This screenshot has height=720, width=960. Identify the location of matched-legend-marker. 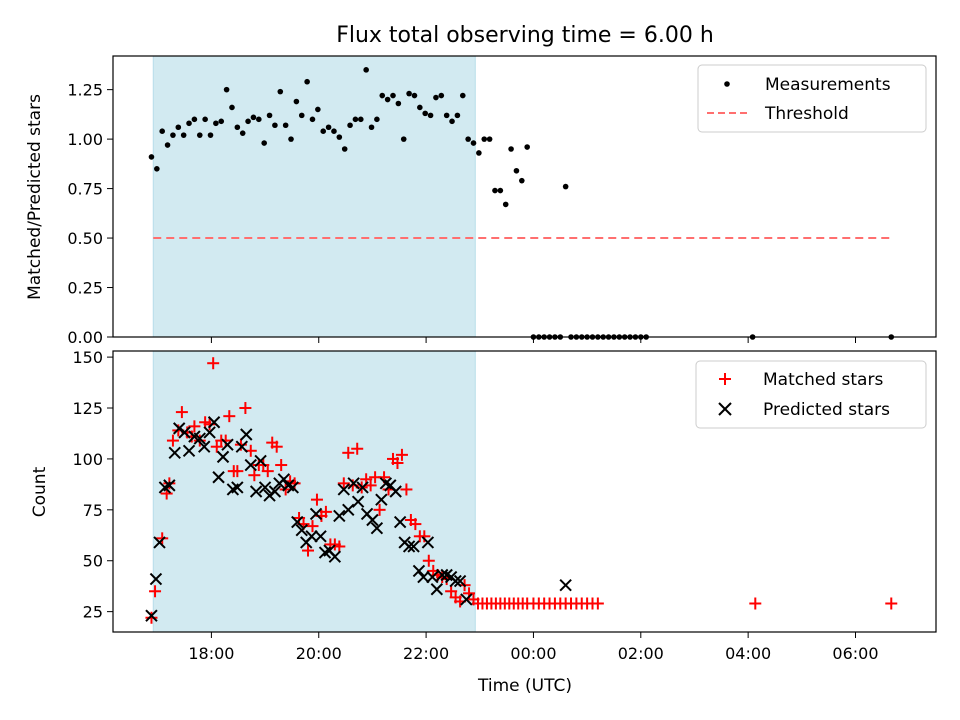
(725, 379).